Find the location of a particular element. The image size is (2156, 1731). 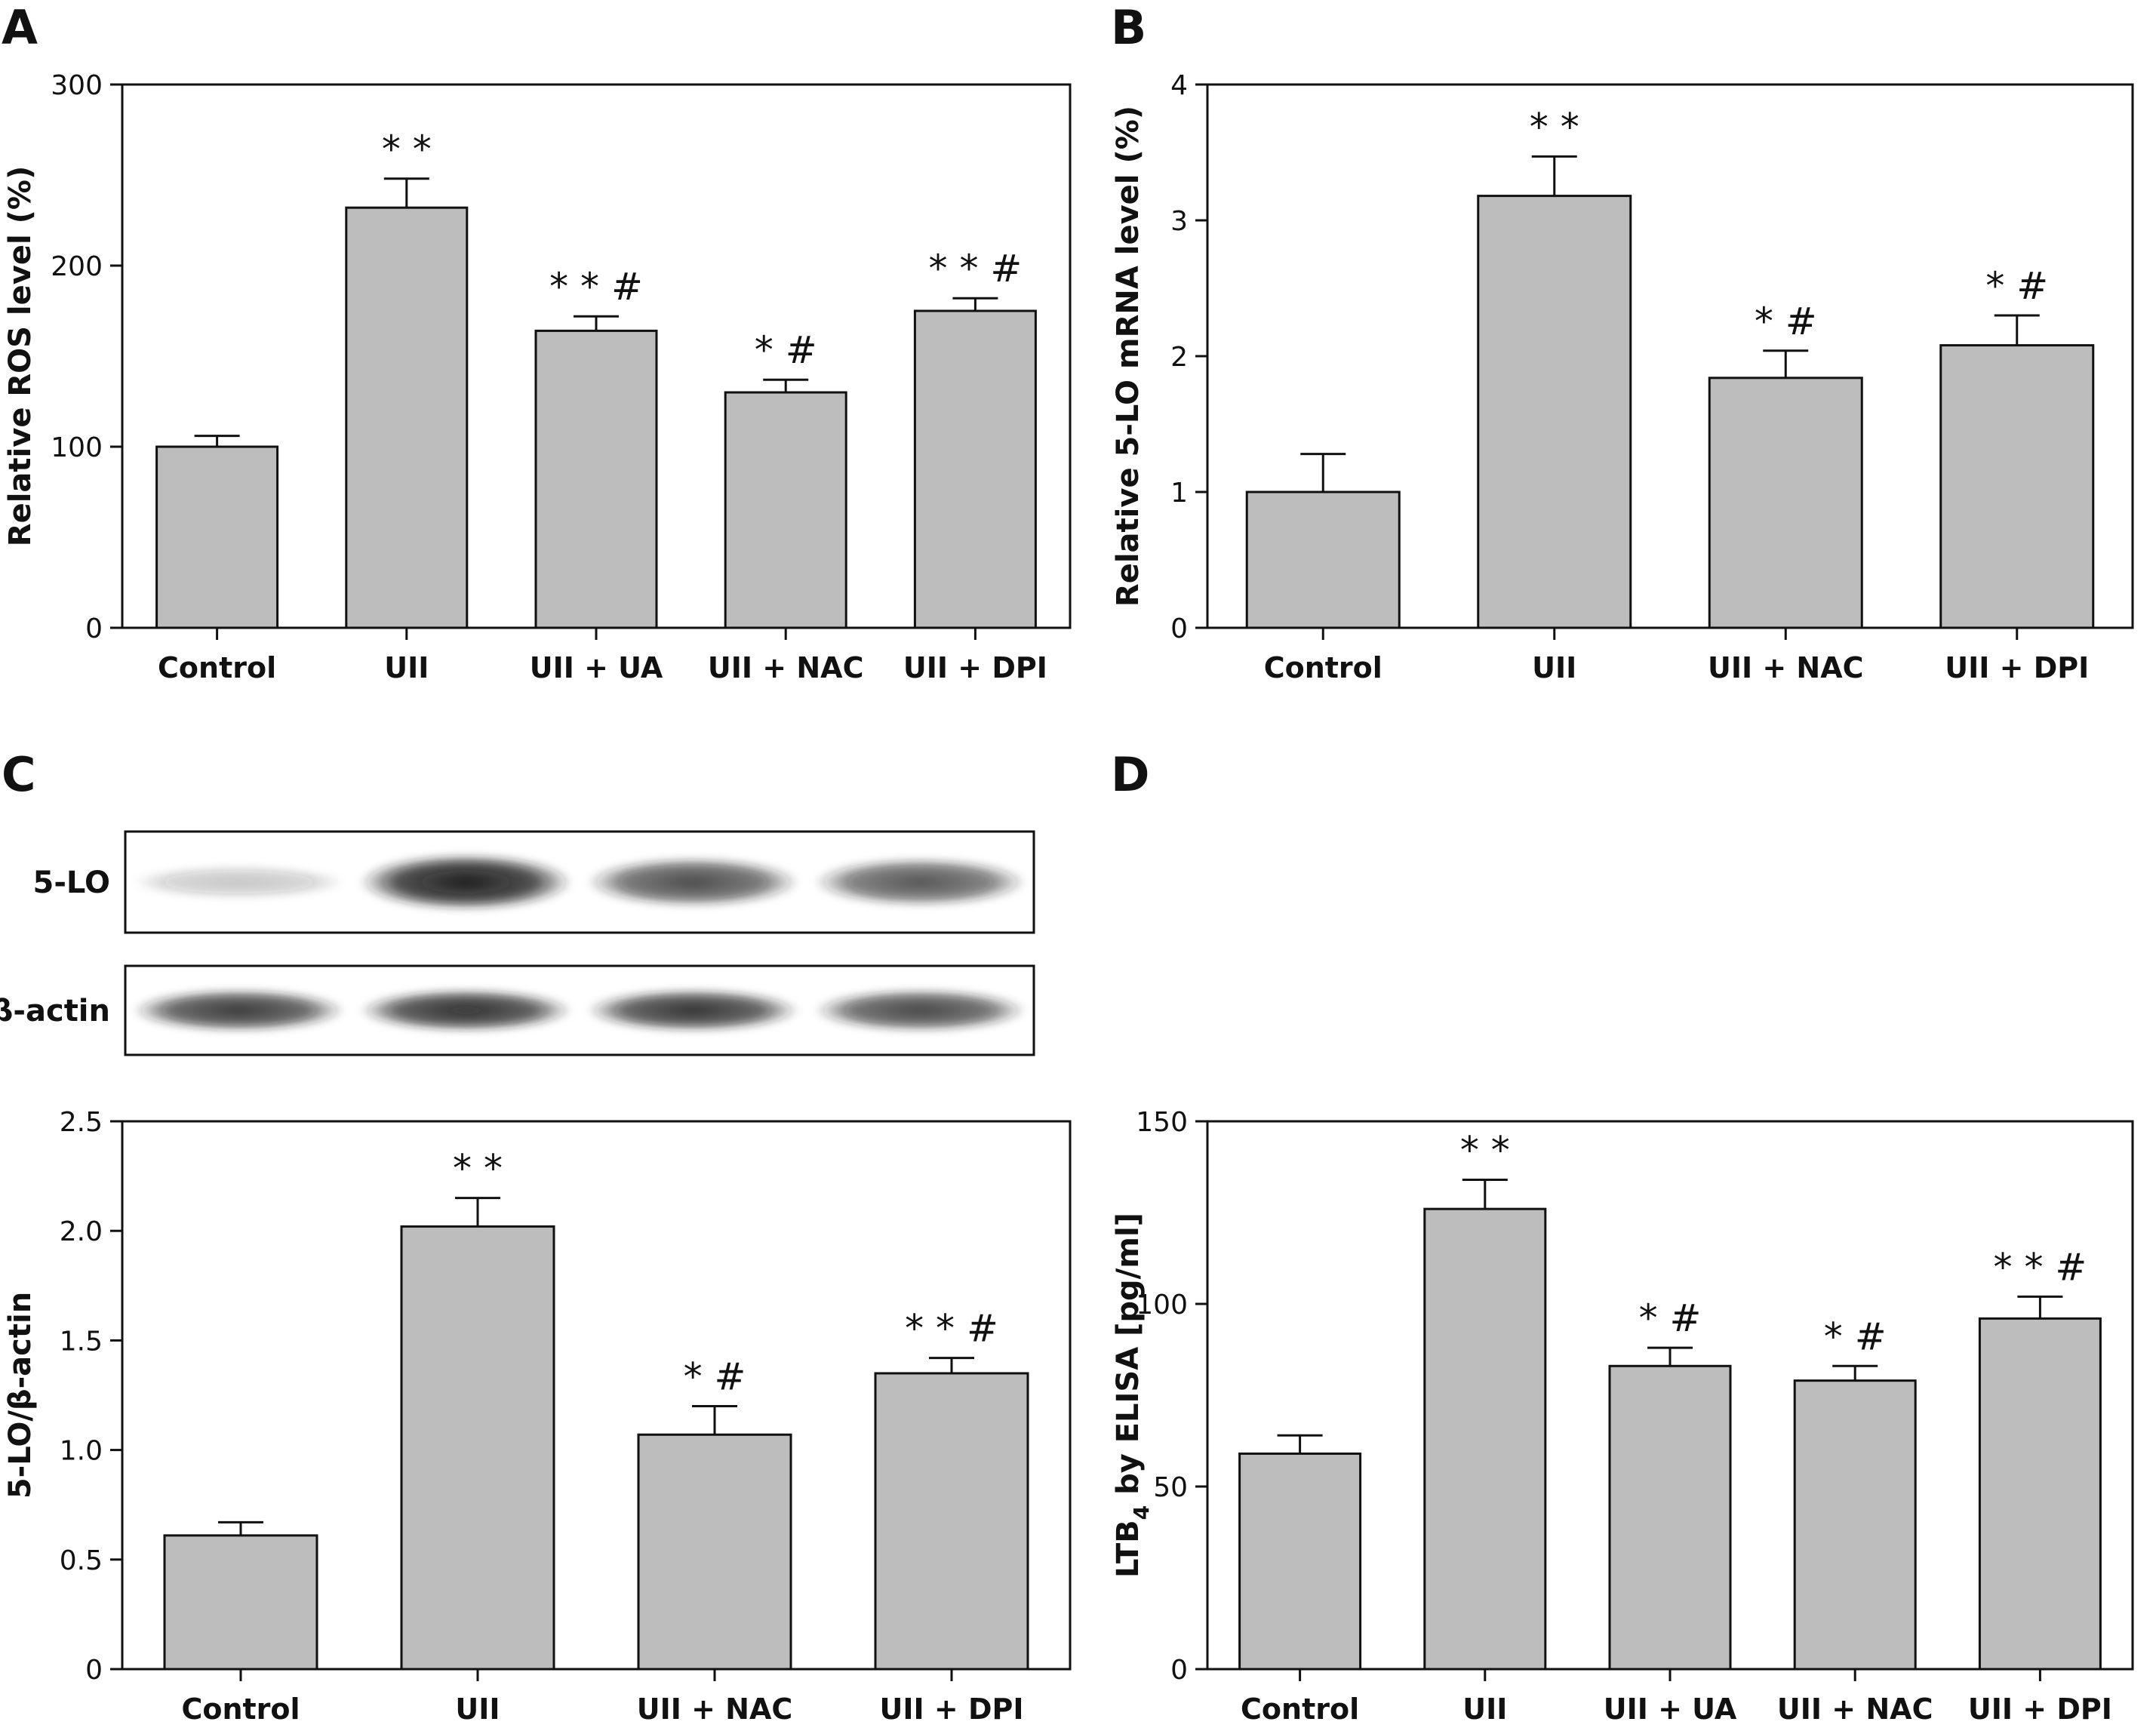

y-tick-label: 1.5 is located at coordinates (81, 1342).